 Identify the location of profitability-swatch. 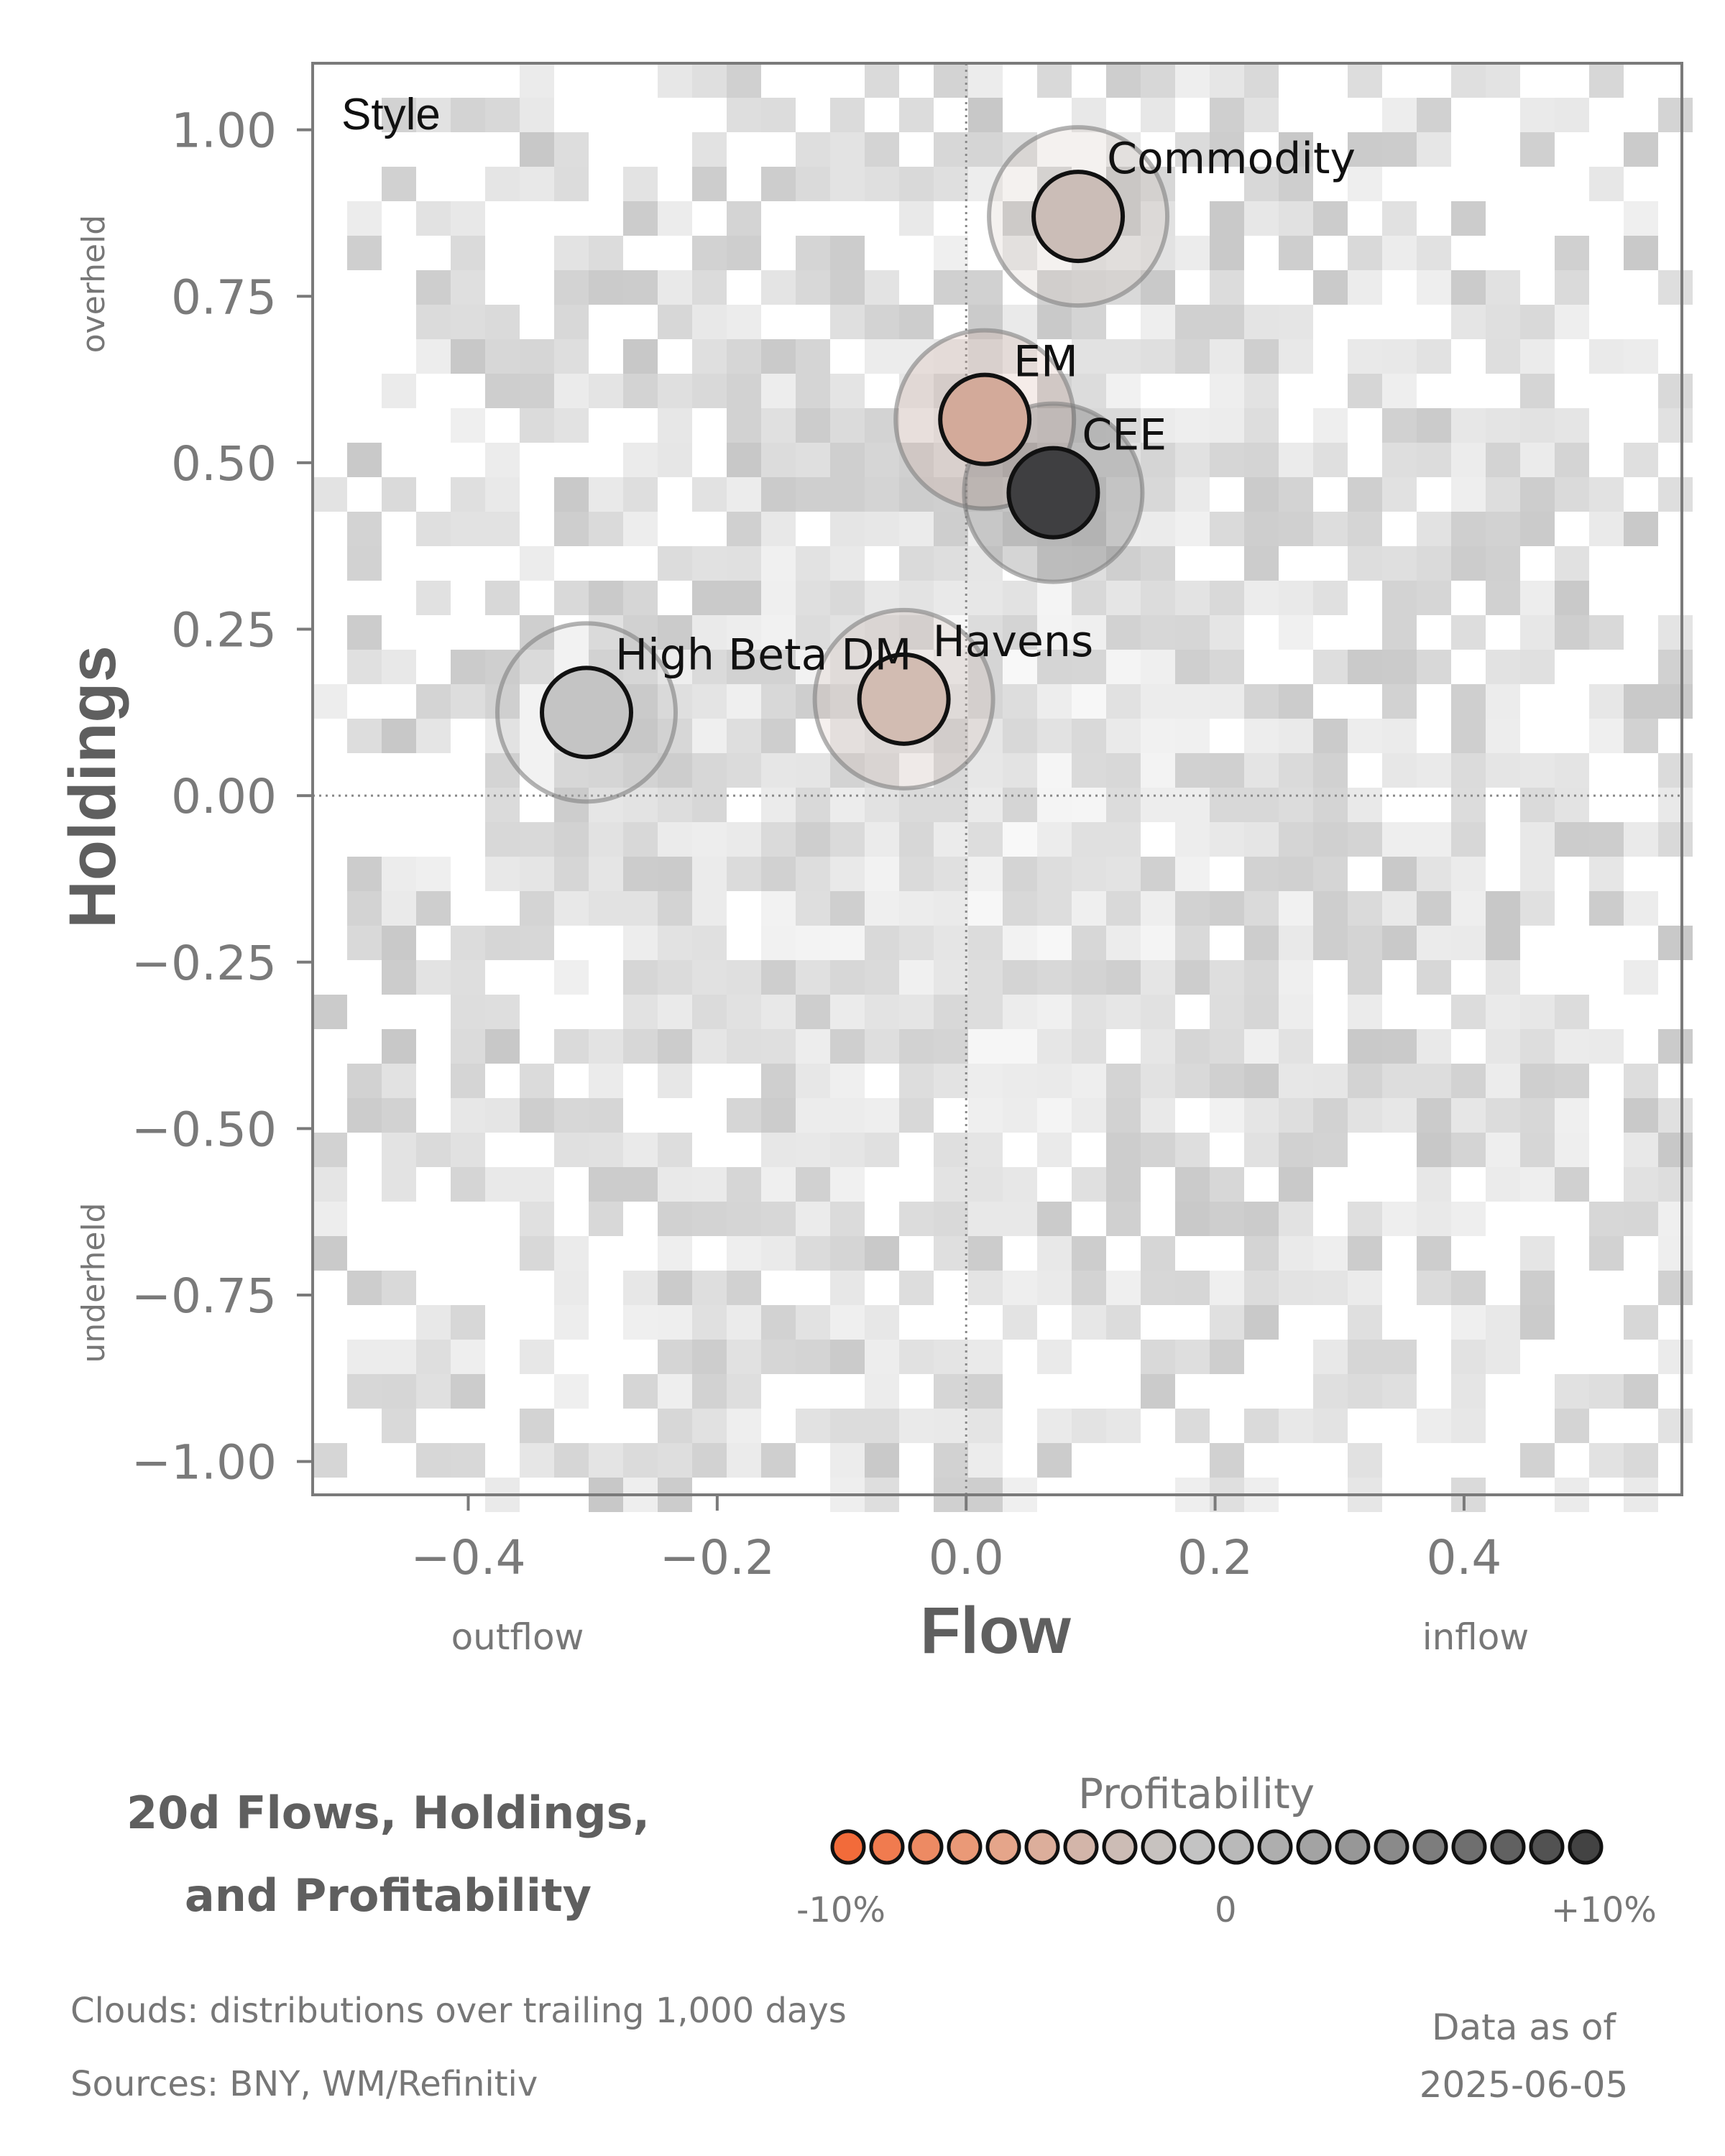
(926, 1847).